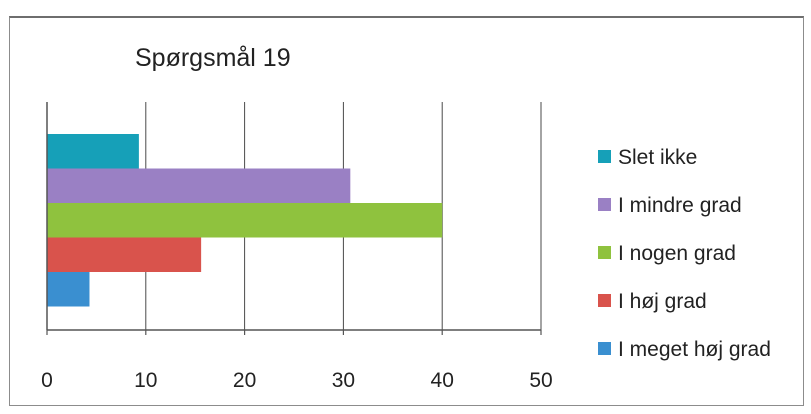 The image size is (811, 414). I want to click on x-tick-label: 20, so click(244, 380).